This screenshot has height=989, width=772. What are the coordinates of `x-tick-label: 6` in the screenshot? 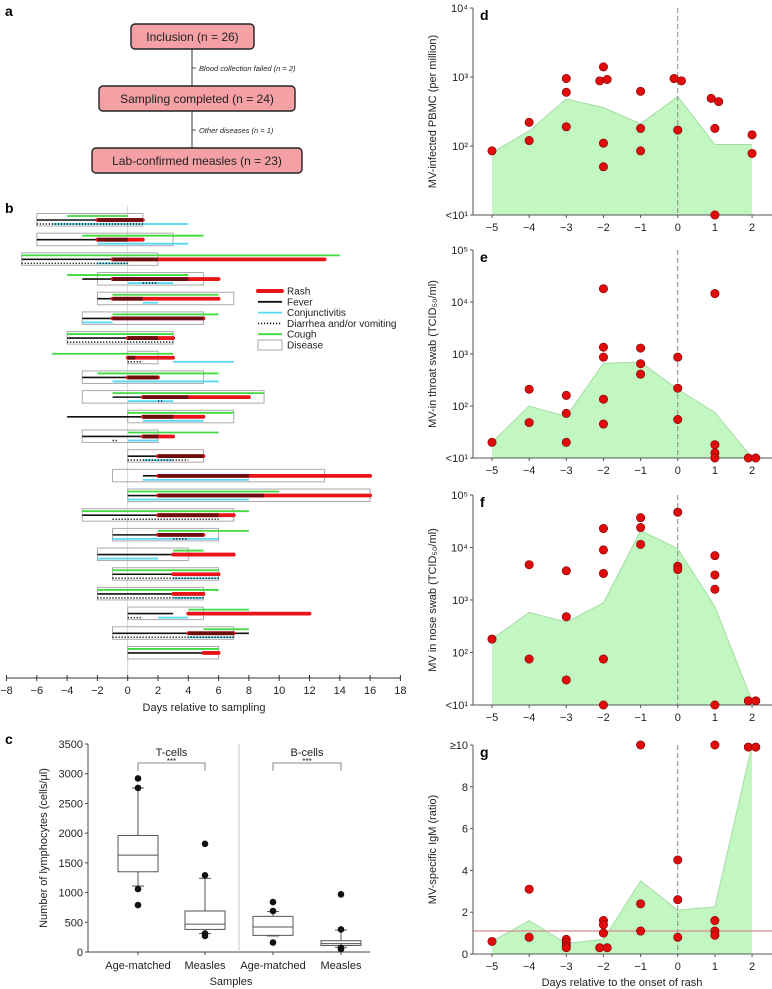 It's located at (219, 691).